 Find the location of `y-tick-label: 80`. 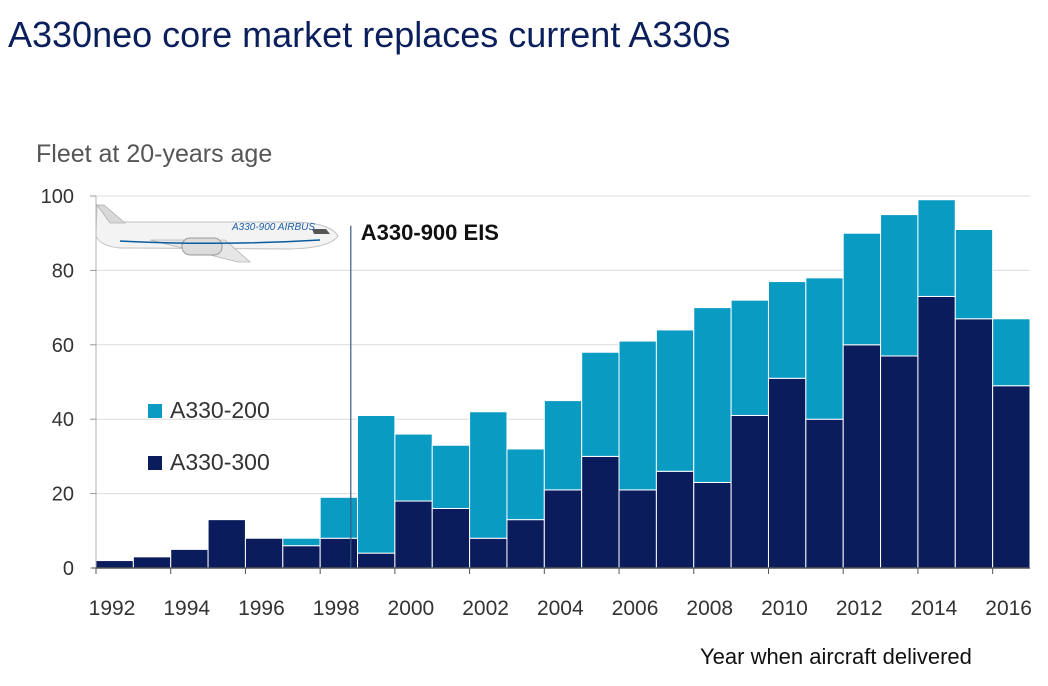

y-tick-label: 80 is located at coordinates (63, 271).